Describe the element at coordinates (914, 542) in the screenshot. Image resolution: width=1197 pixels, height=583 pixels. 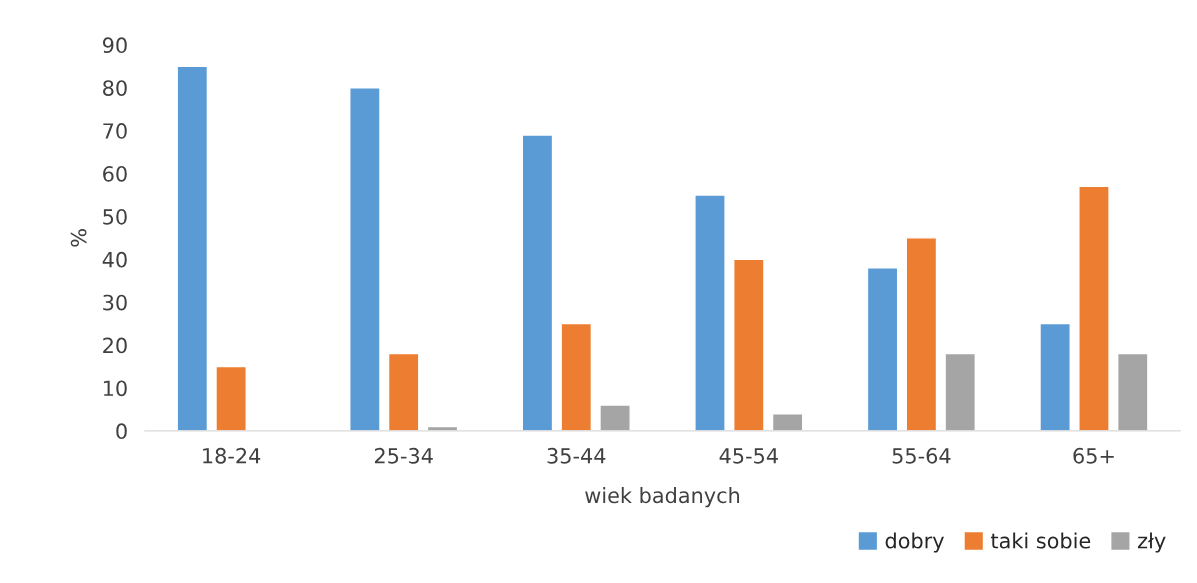
I see `legend-label: dobry` at that location.